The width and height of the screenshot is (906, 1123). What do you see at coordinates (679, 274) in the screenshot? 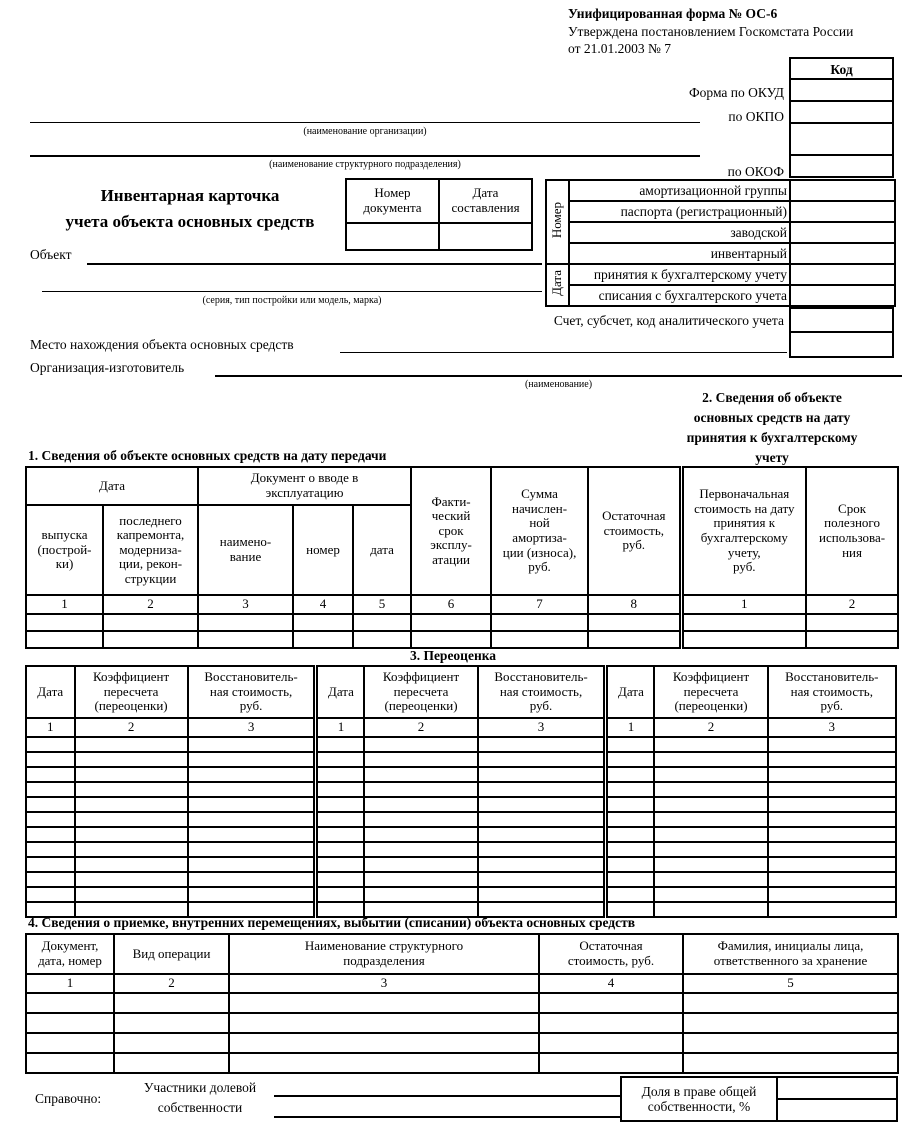
I see `row-label: принятия к бухгалтерскому учету` at bounding box center [679, 274].